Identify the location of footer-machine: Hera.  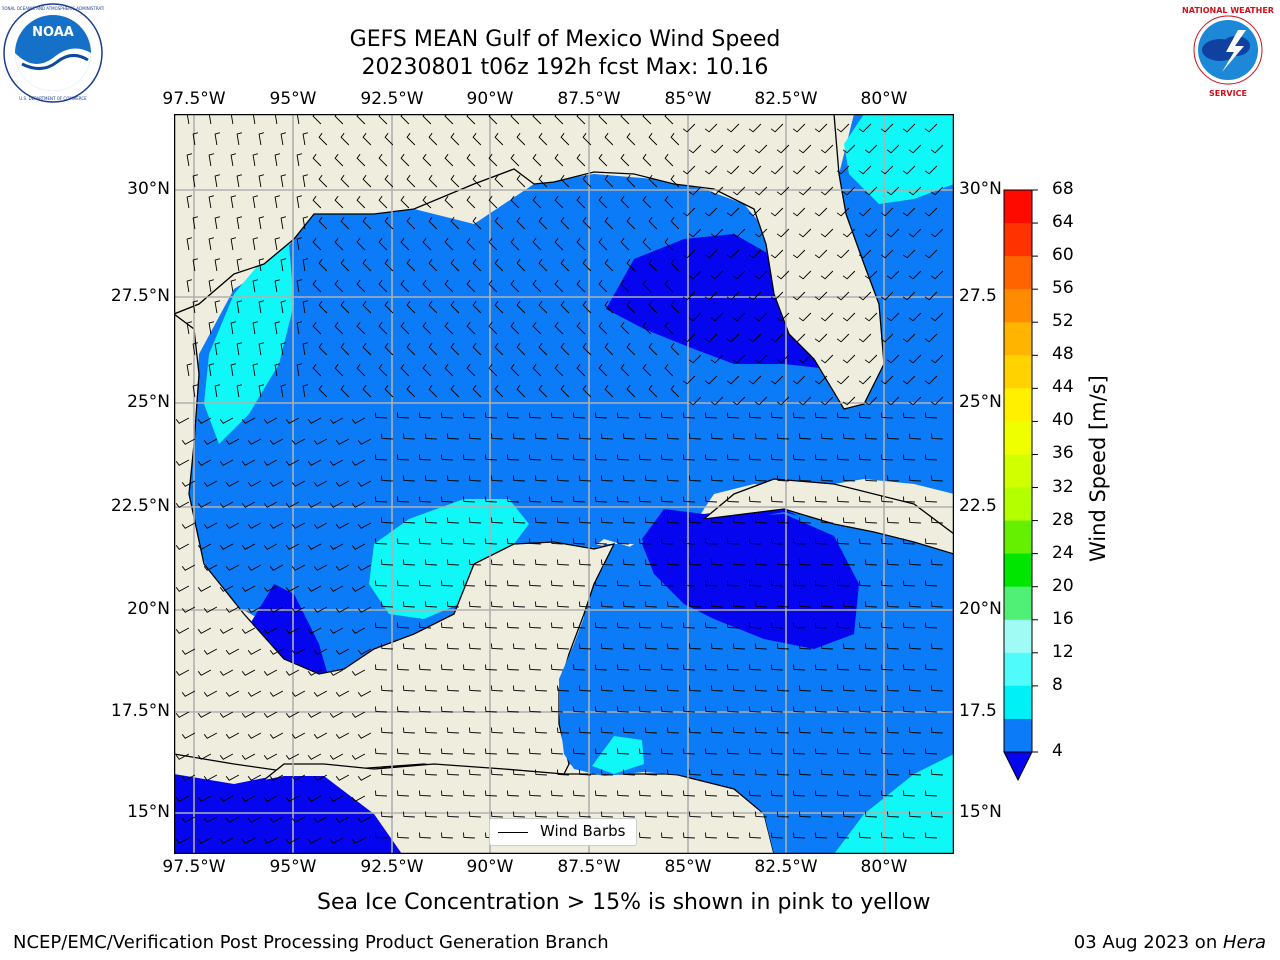
(1244, 942).